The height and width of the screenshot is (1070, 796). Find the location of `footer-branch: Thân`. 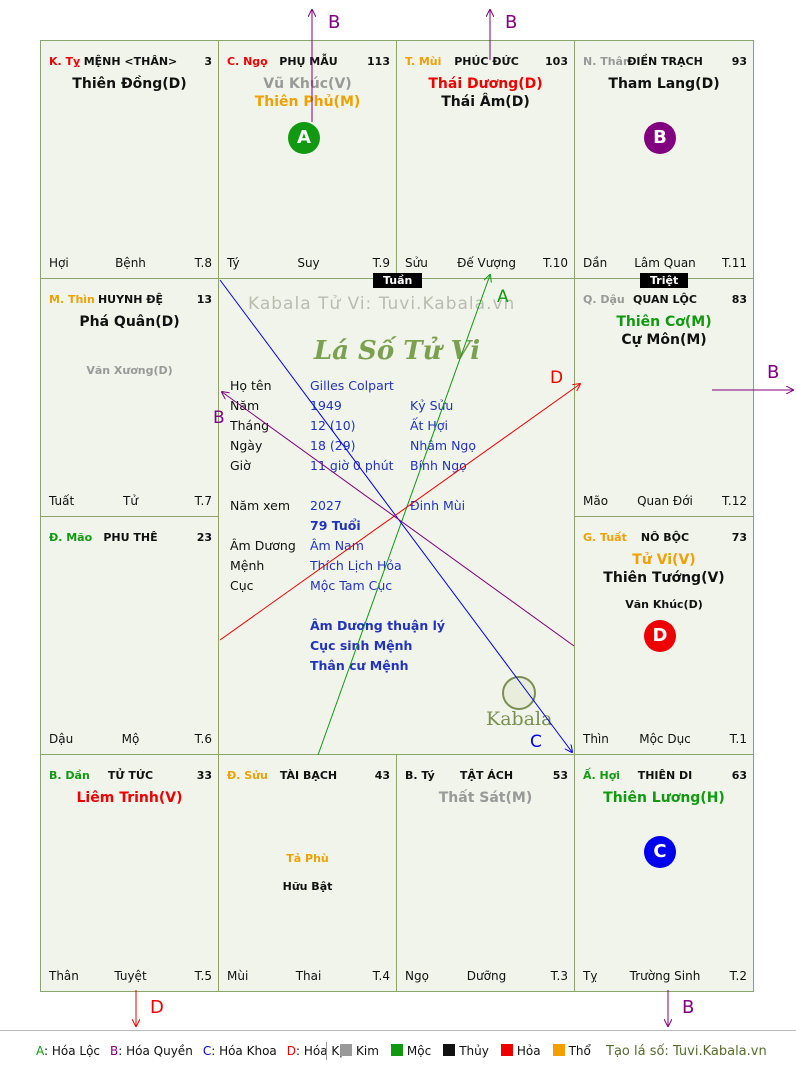

footer-branch: Thân is located at coordinates (64, 976).